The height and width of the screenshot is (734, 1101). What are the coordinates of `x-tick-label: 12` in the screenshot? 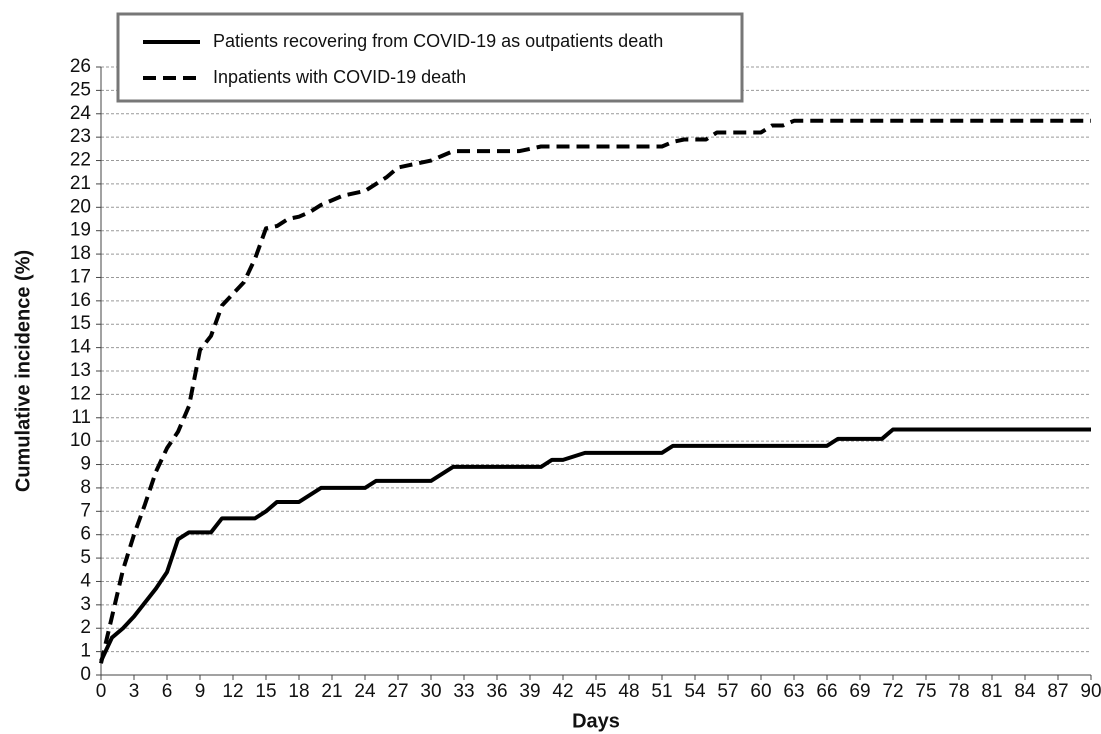 It's located at (232, 691).